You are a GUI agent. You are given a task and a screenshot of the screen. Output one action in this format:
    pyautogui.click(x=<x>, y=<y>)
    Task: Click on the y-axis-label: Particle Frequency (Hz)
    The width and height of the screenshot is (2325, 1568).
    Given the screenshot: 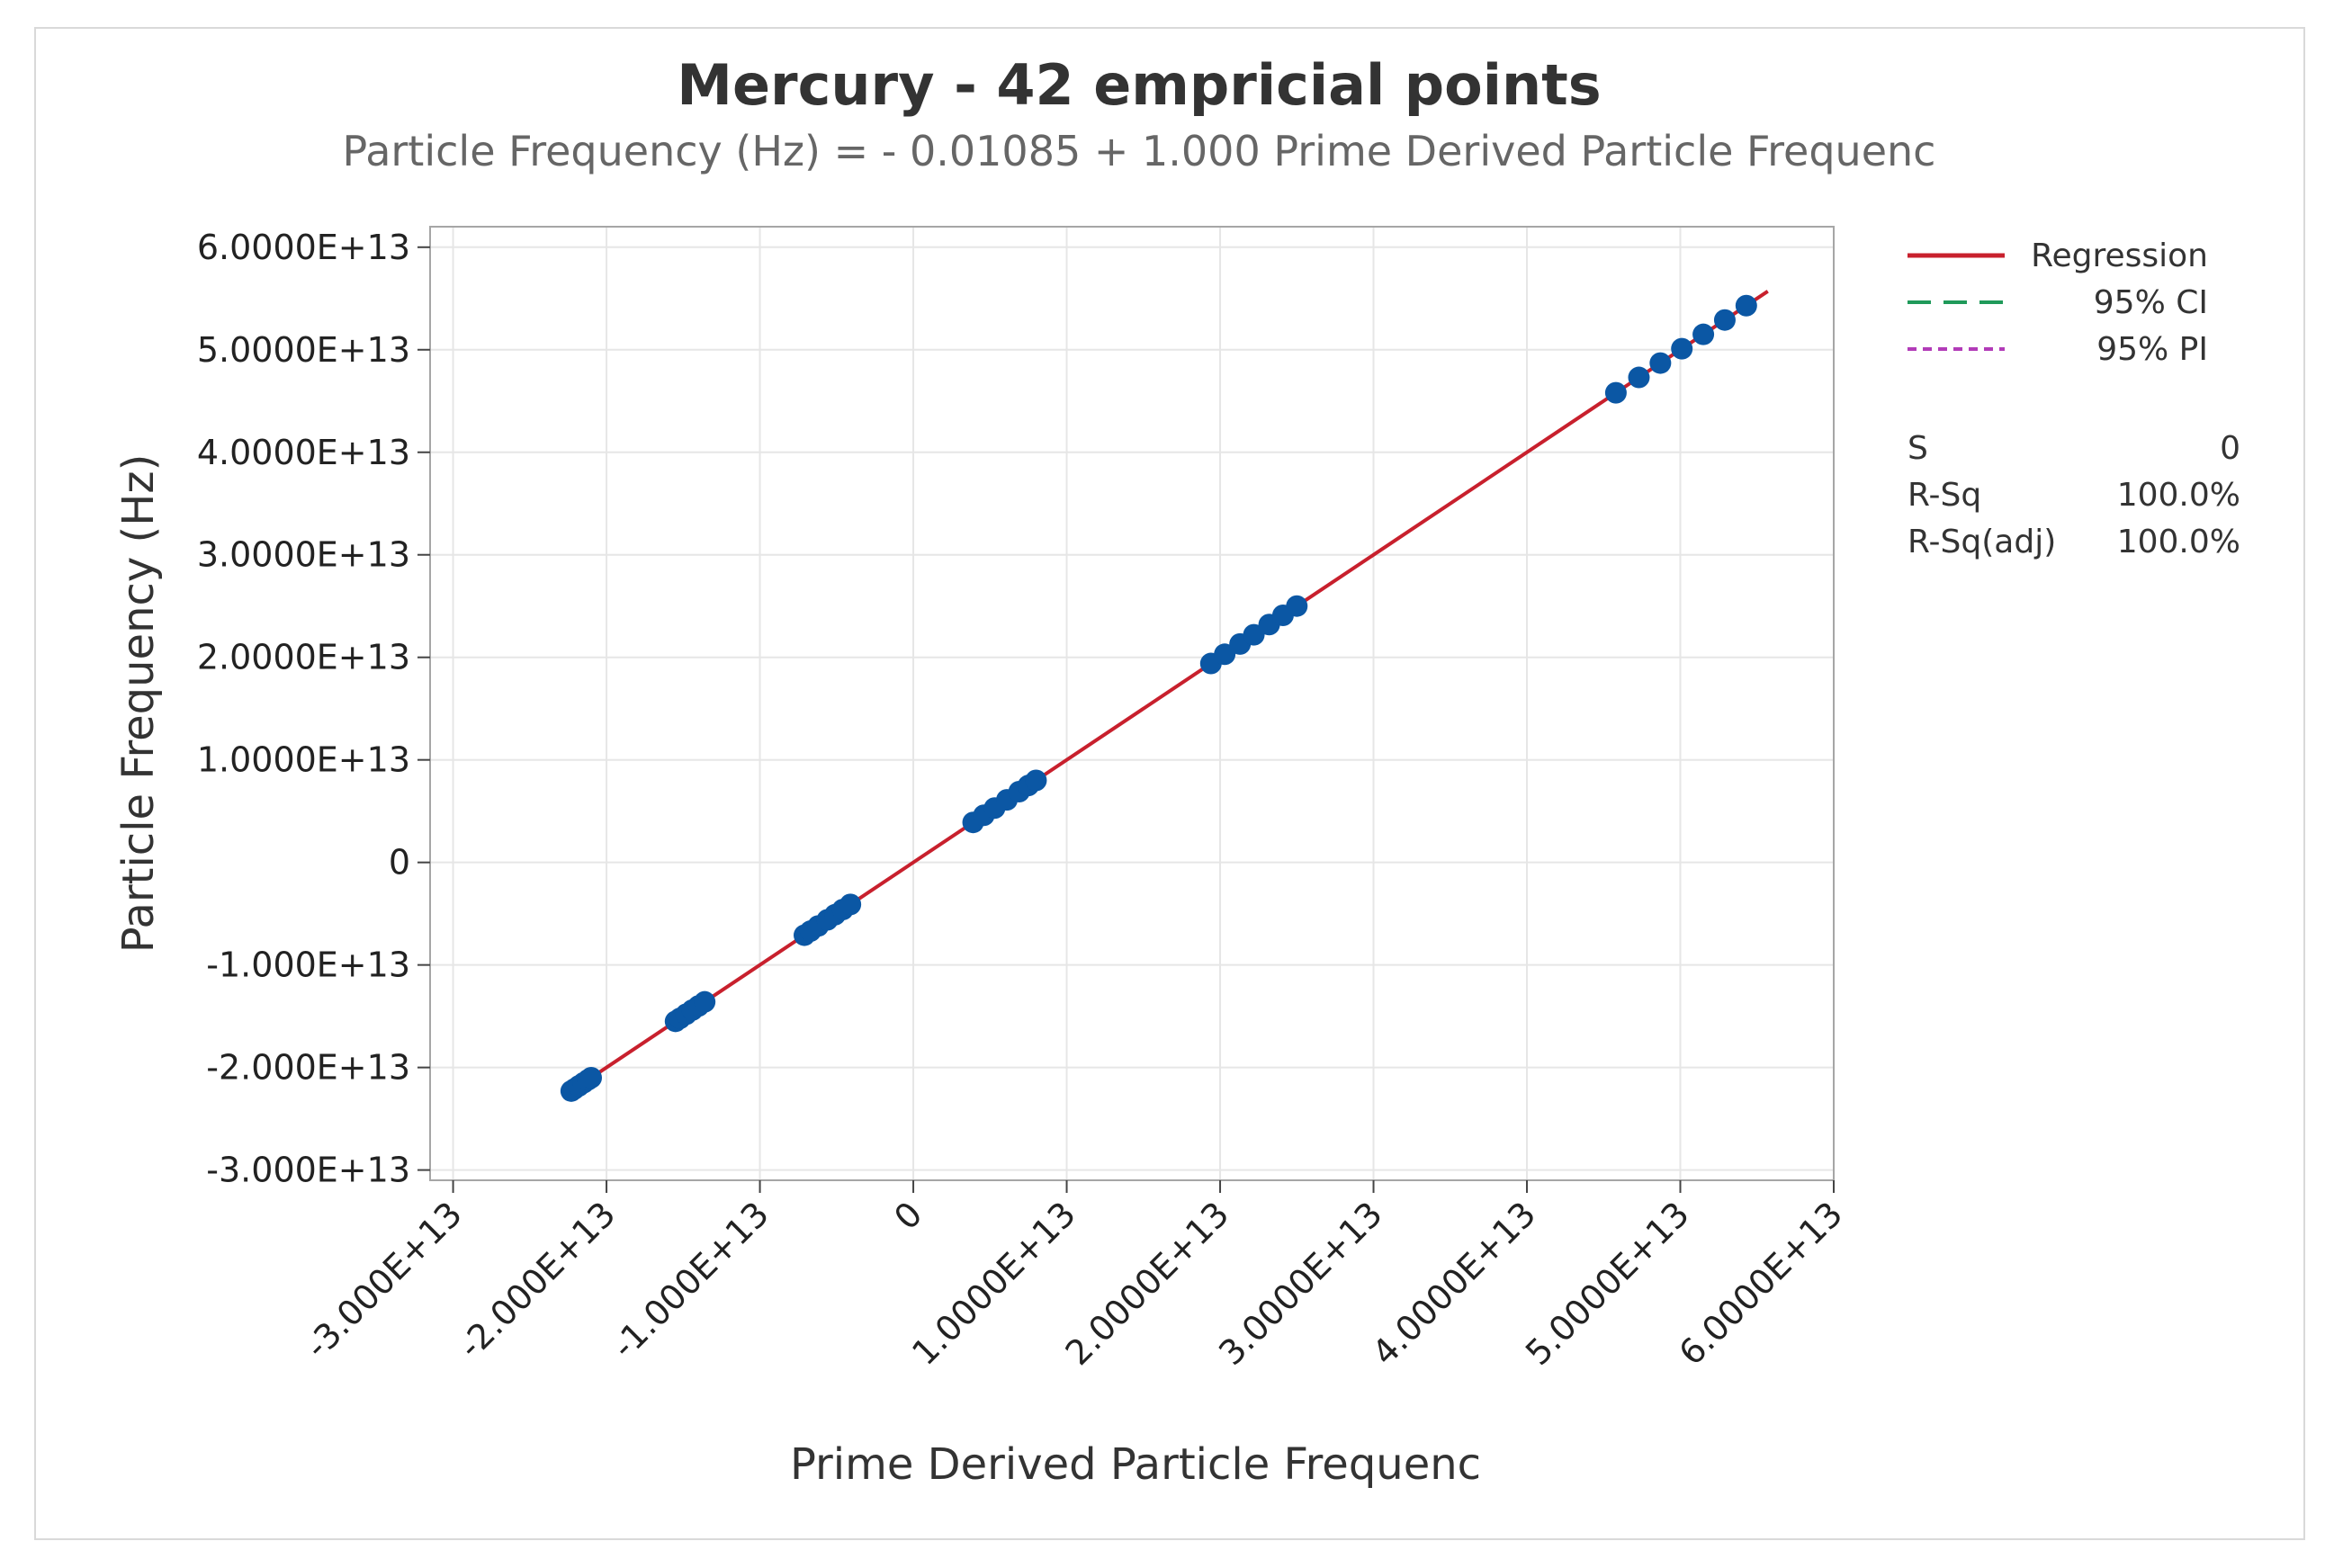 What is the action you would take?
    pyautogui.click(x=138, y=704)
    